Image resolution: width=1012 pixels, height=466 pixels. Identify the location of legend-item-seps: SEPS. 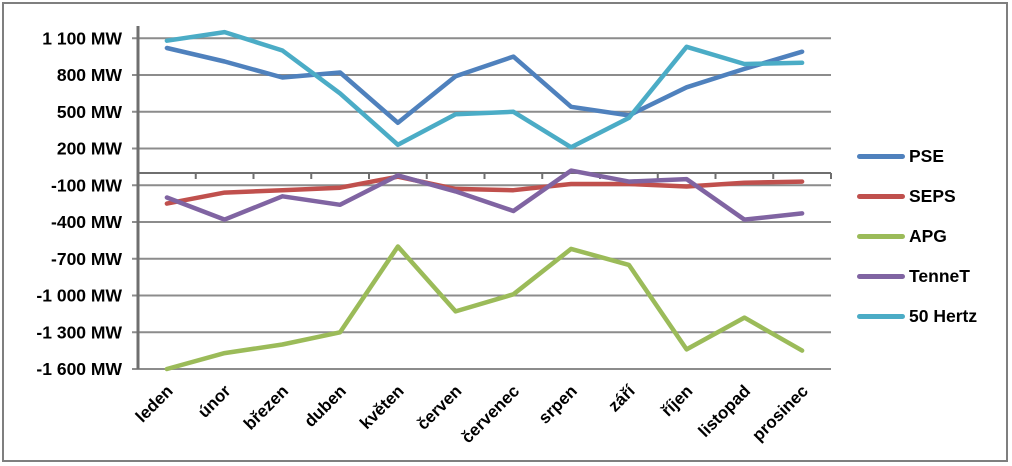
(931, 196).